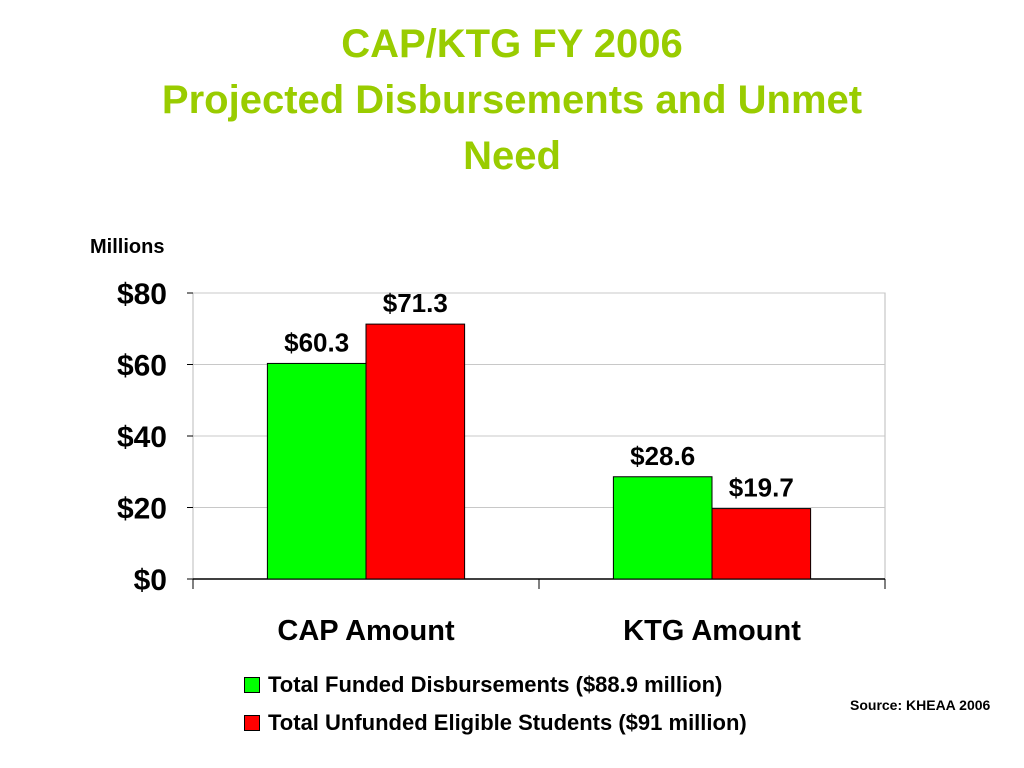 The image size is (1024, 768). What do you see at coordinates (150, 580) in the screenshot?
I see `y-tick-label: $0` at bounding box center [150, 580].